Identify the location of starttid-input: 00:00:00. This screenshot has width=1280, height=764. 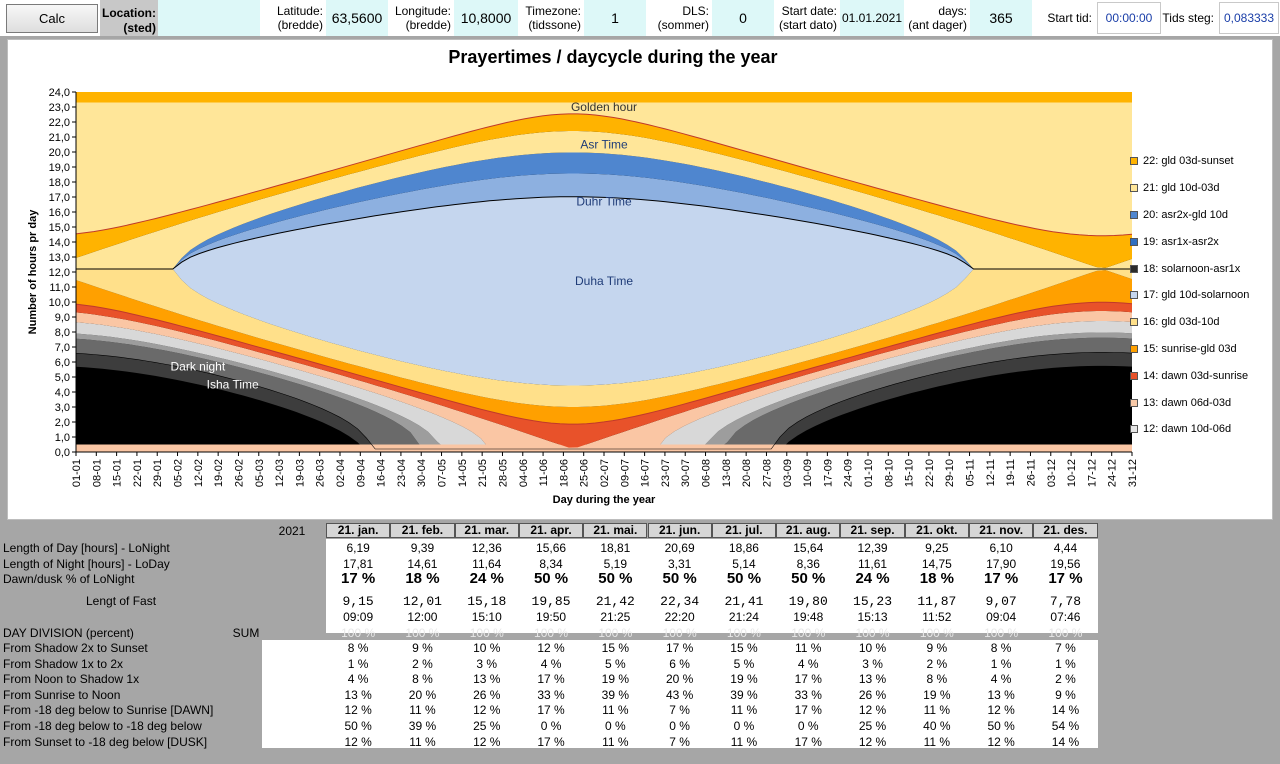
(1129, 18).